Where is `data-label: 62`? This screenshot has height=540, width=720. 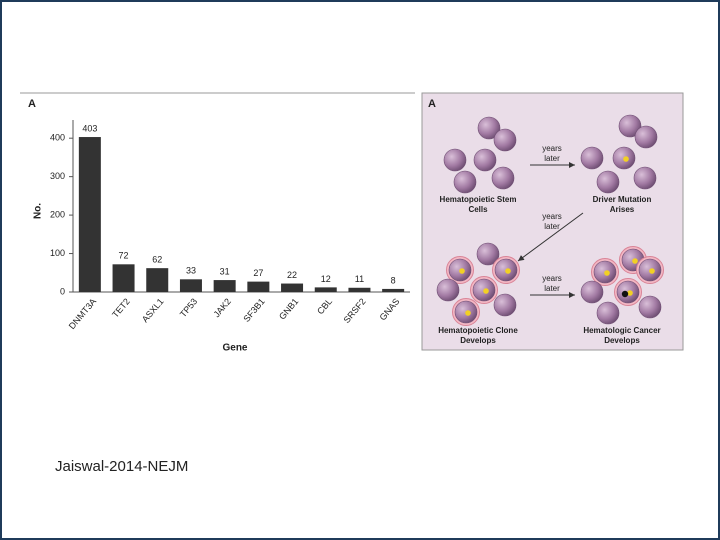 data-label: 62 is located at coordinates (157, 260).